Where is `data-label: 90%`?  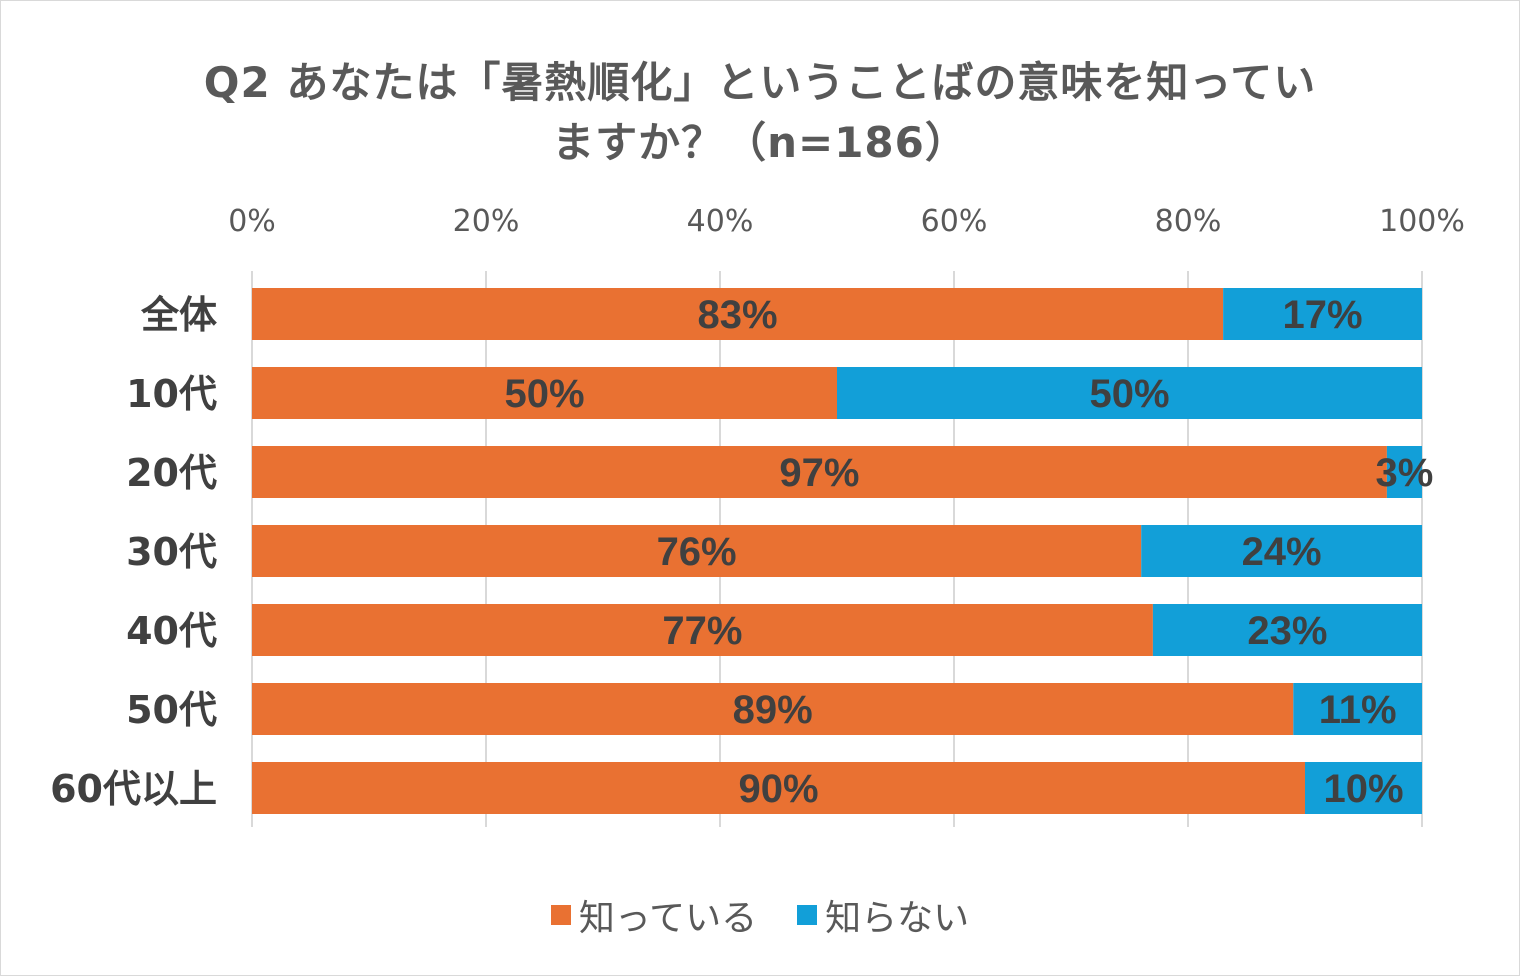 data-label: 90% is located at coordinates (778, 789).